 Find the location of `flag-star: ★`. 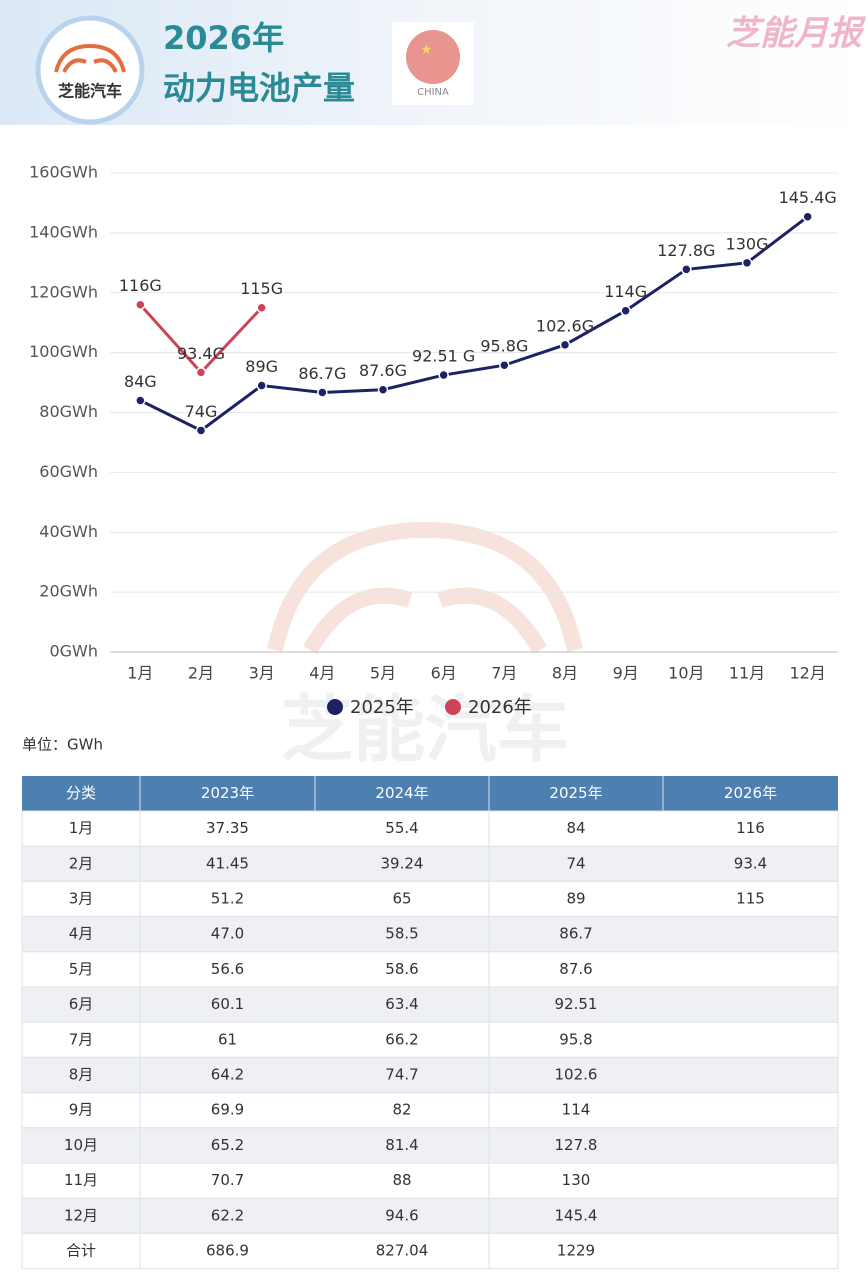

flag-star: ★ is located at coordinates (426, 50).